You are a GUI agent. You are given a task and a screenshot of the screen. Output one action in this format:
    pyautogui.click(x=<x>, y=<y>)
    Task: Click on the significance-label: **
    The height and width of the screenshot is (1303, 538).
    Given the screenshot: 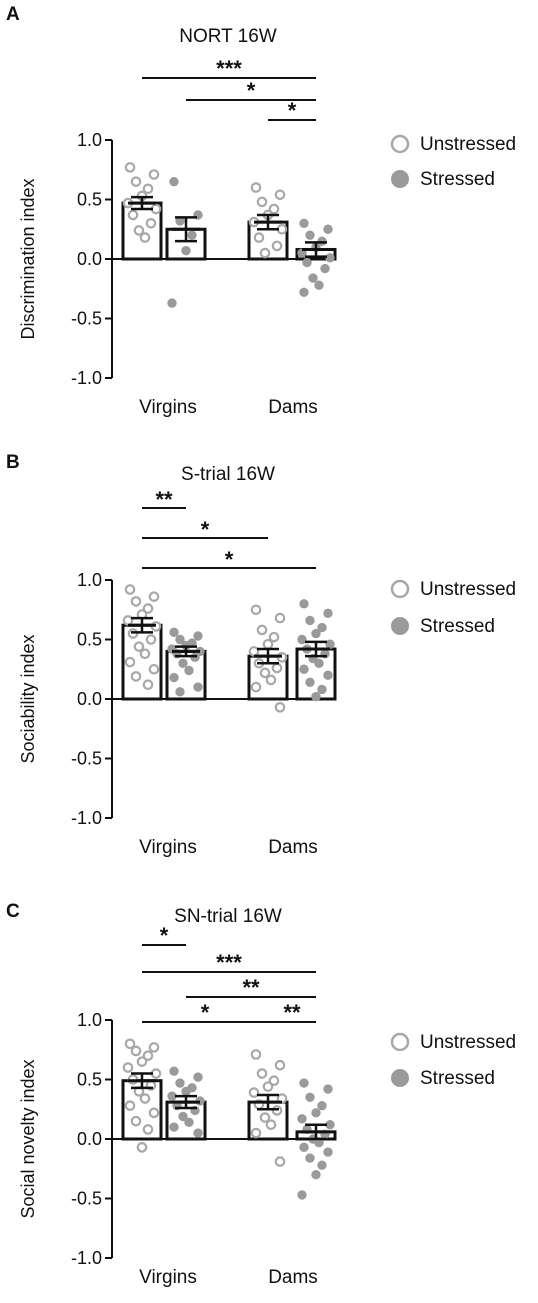 What is the action you would take?
    pyautogui.click(x=251, y=987)
    